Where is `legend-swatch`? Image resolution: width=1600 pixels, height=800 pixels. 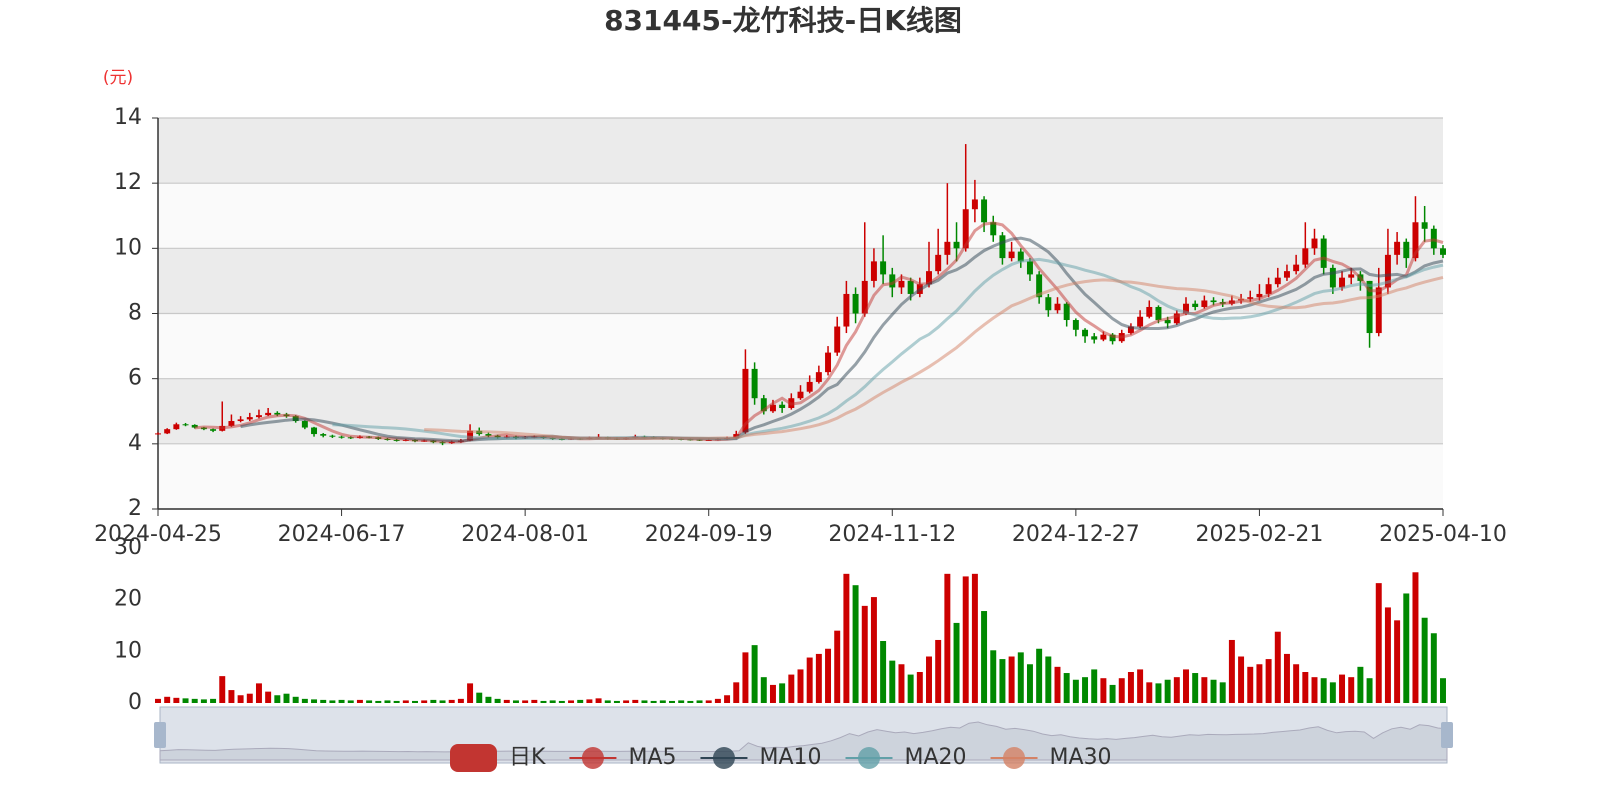 legend-swatch is located at coordinates (473, 758).